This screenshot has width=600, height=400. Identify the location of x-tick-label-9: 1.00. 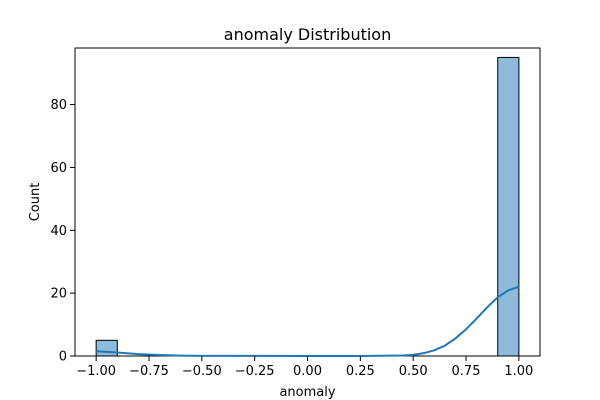
(518, 371).